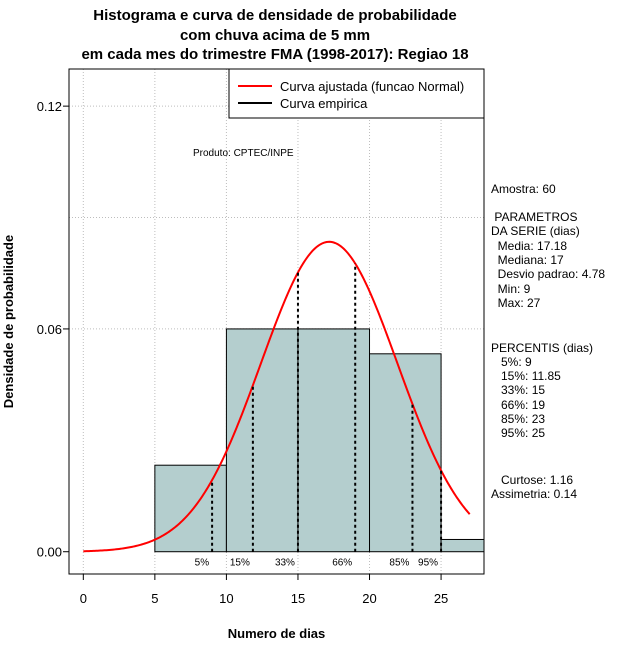  Describe the element at coordinates (534, 494) in the screenshot. I see `skewness: Assimetria: 0.14` at that location.